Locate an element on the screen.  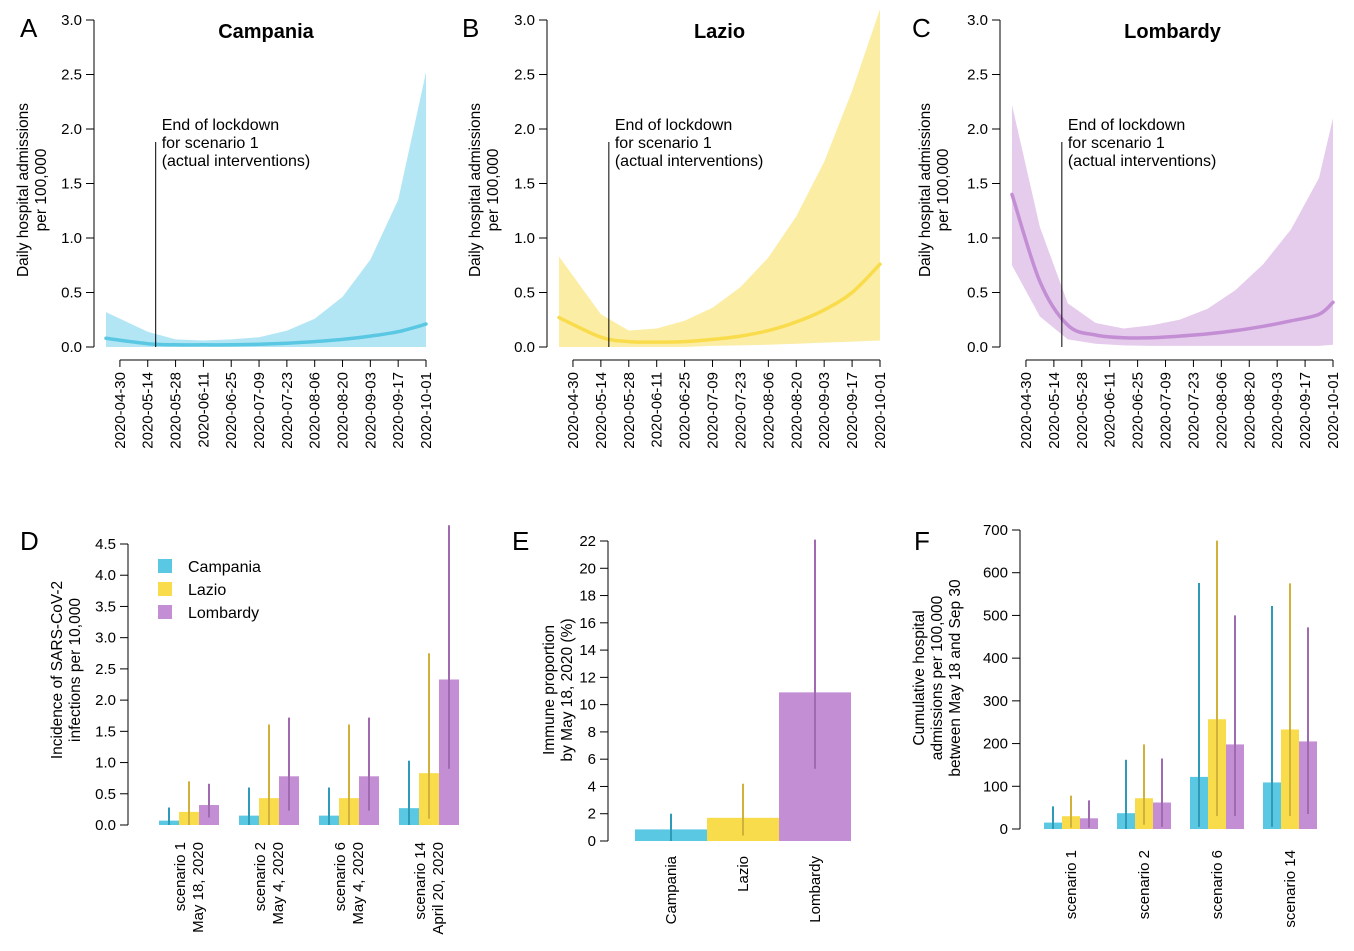
legend-label-lazio: Lazio is located at coordinates (207, 590).